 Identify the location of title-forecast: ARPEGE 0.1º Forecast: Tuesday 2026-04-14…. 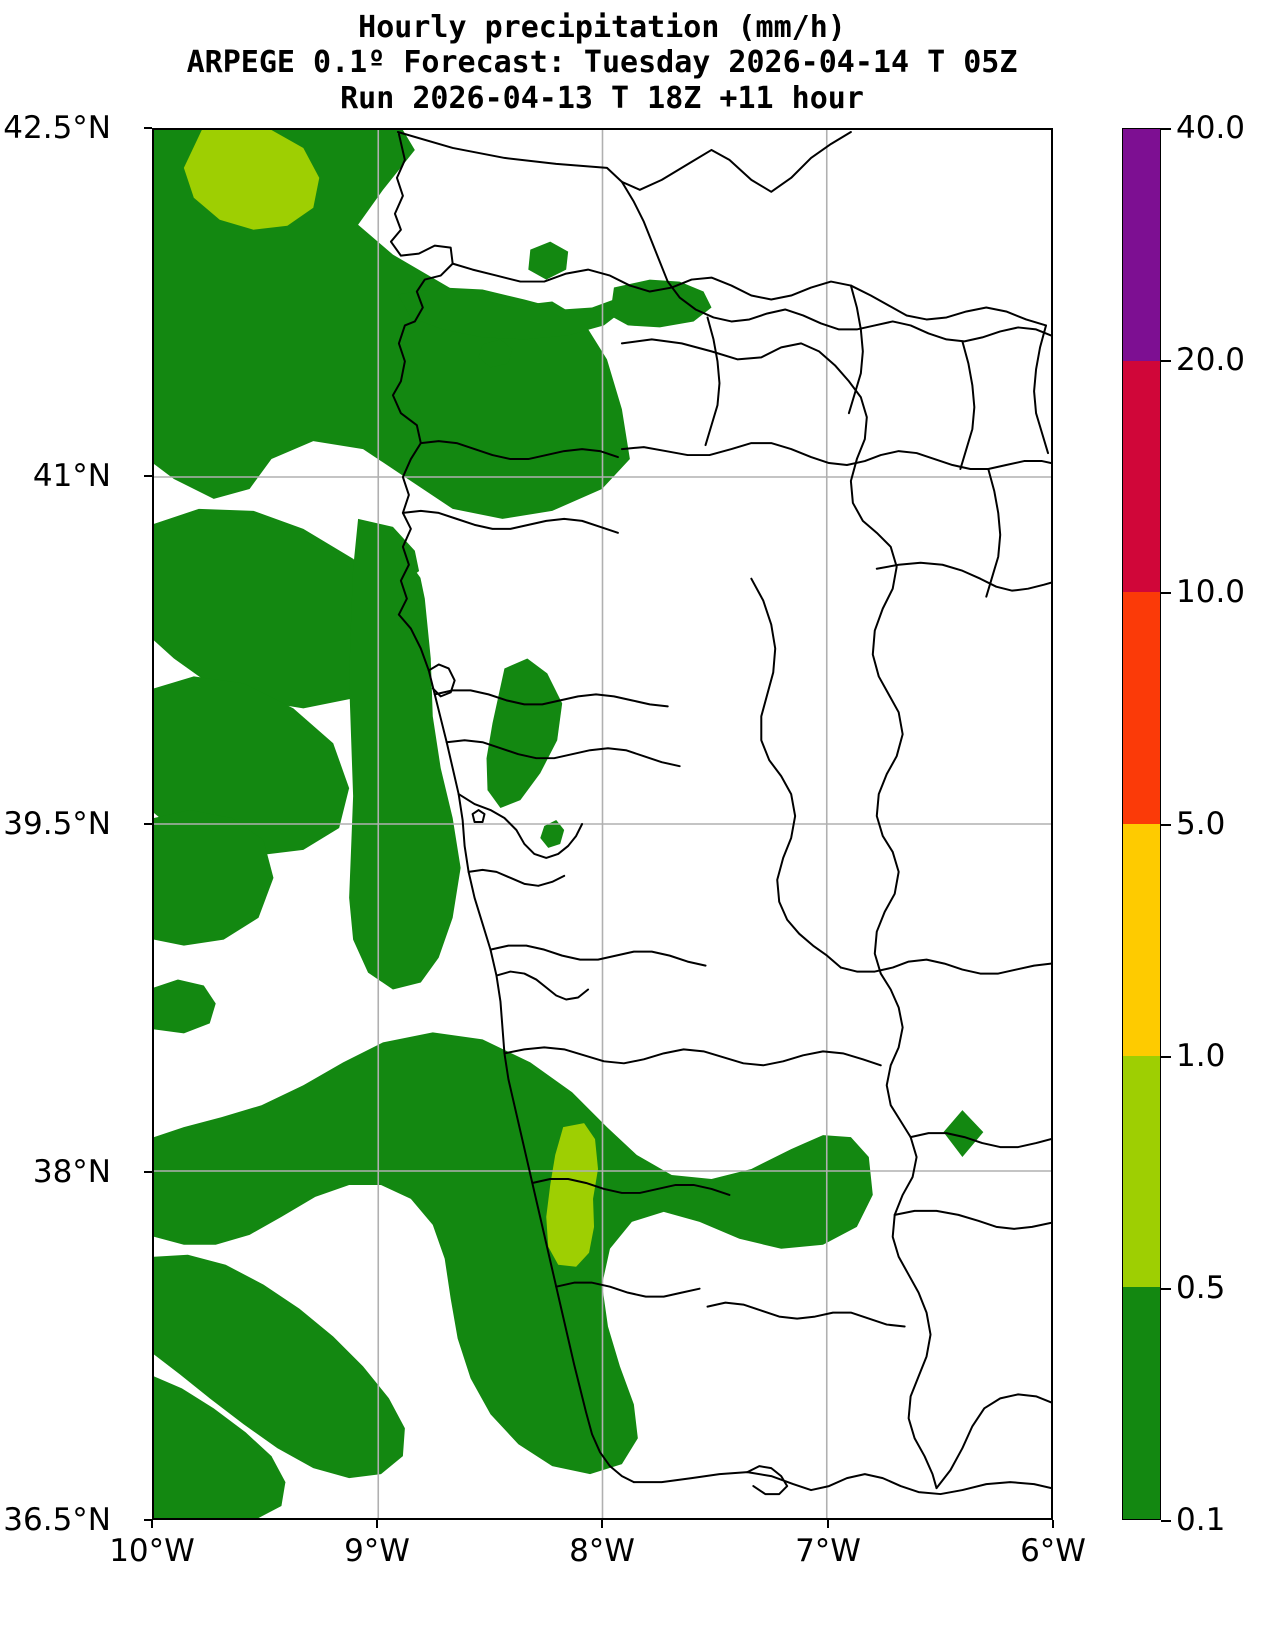
(602, 63).